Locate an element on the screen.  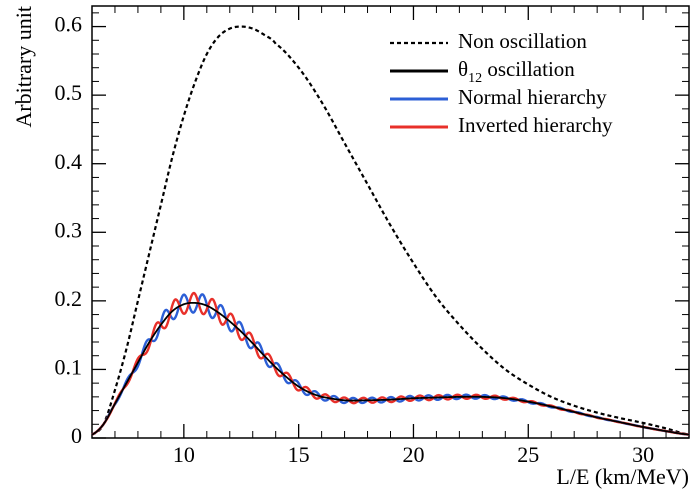
legend-label: Non oscillation is located at coordinates (522, 41).